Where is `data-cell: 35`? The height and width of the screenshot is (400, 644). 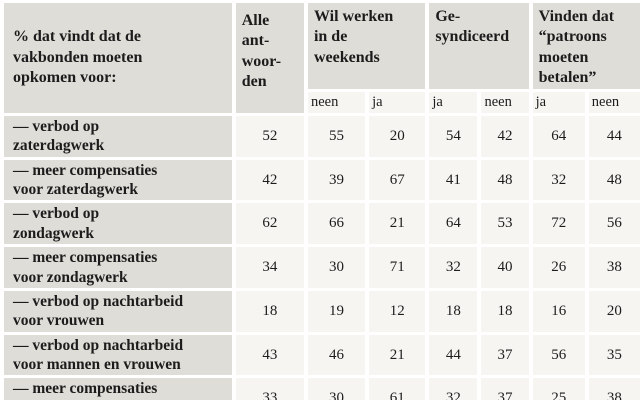
data-cell: 35 is located at coordinates (614, 355).